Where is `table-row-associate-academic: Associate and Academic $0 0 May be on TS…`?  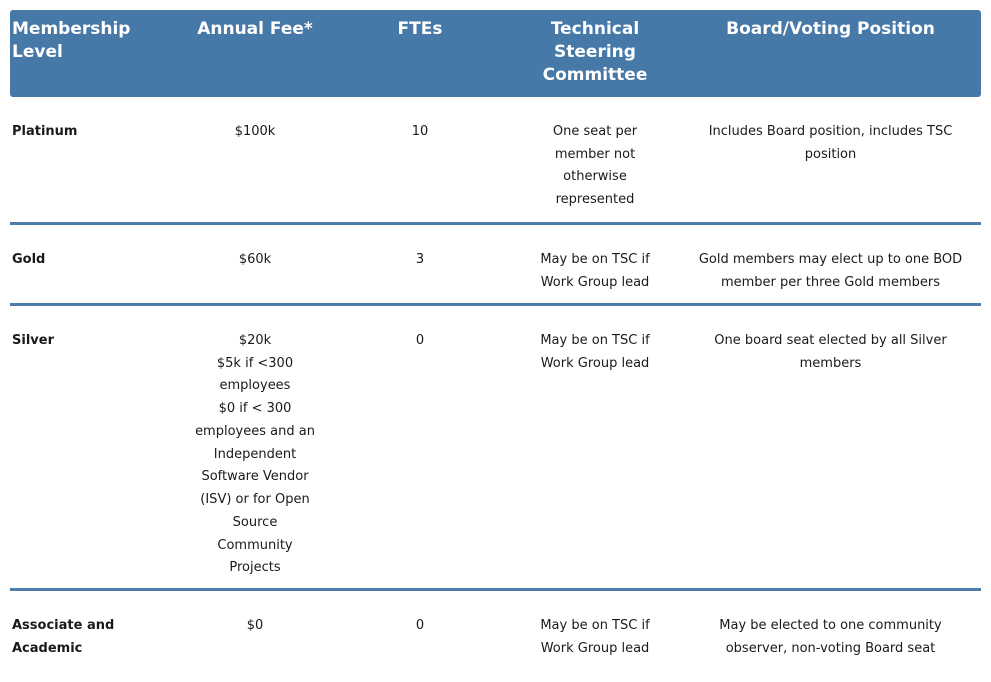
table-row-associate-academic: Associate and Academic $0 0 May be on TS… is located at coordinates (495, 633).